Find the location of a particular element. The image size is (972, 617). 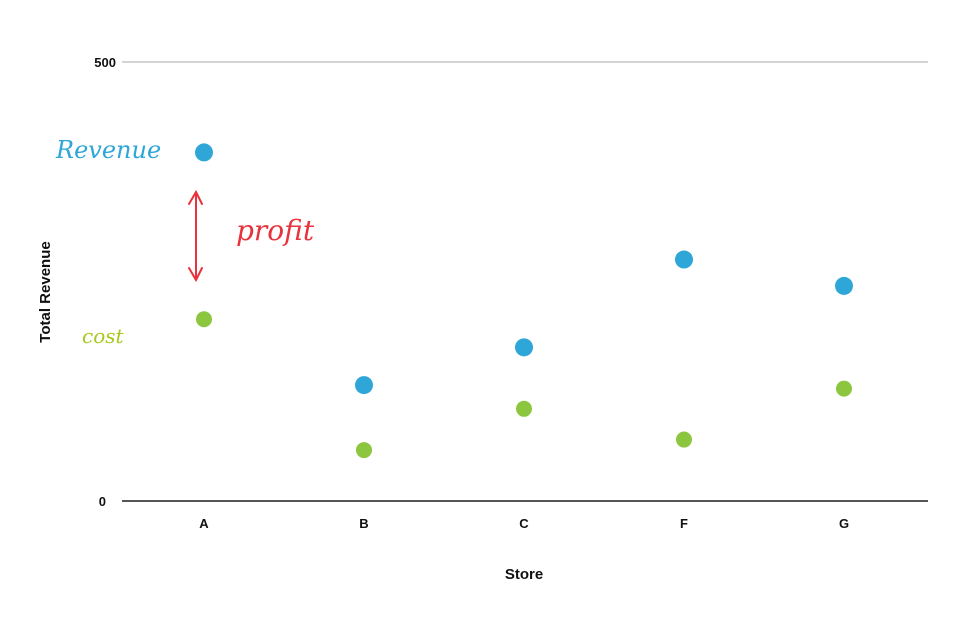

cost-point-a is located at coordinates (204, 319).